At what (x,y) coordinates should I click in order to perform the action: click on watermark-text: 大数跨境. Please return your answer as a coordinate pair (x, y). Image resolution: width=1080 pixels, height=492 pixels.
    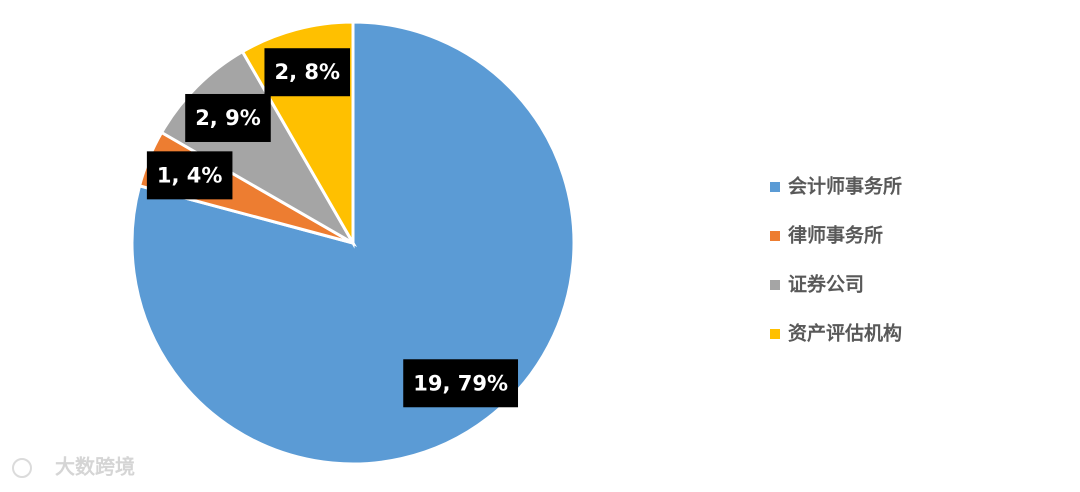
    Looking at the image, I should click on (95, 467).